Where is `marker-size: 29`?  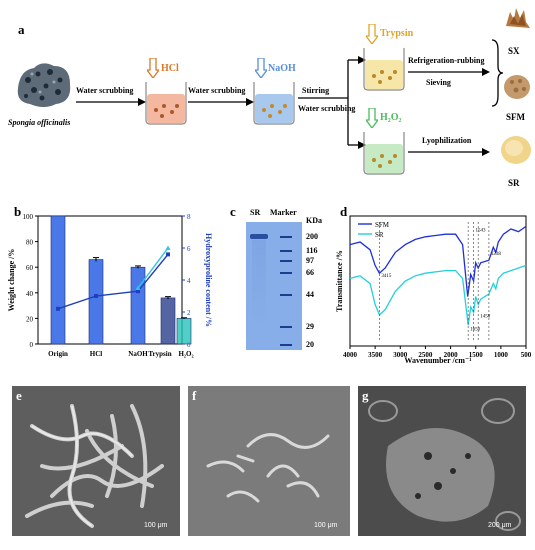
marker-size: 29 is located at coordinates (310, 326).